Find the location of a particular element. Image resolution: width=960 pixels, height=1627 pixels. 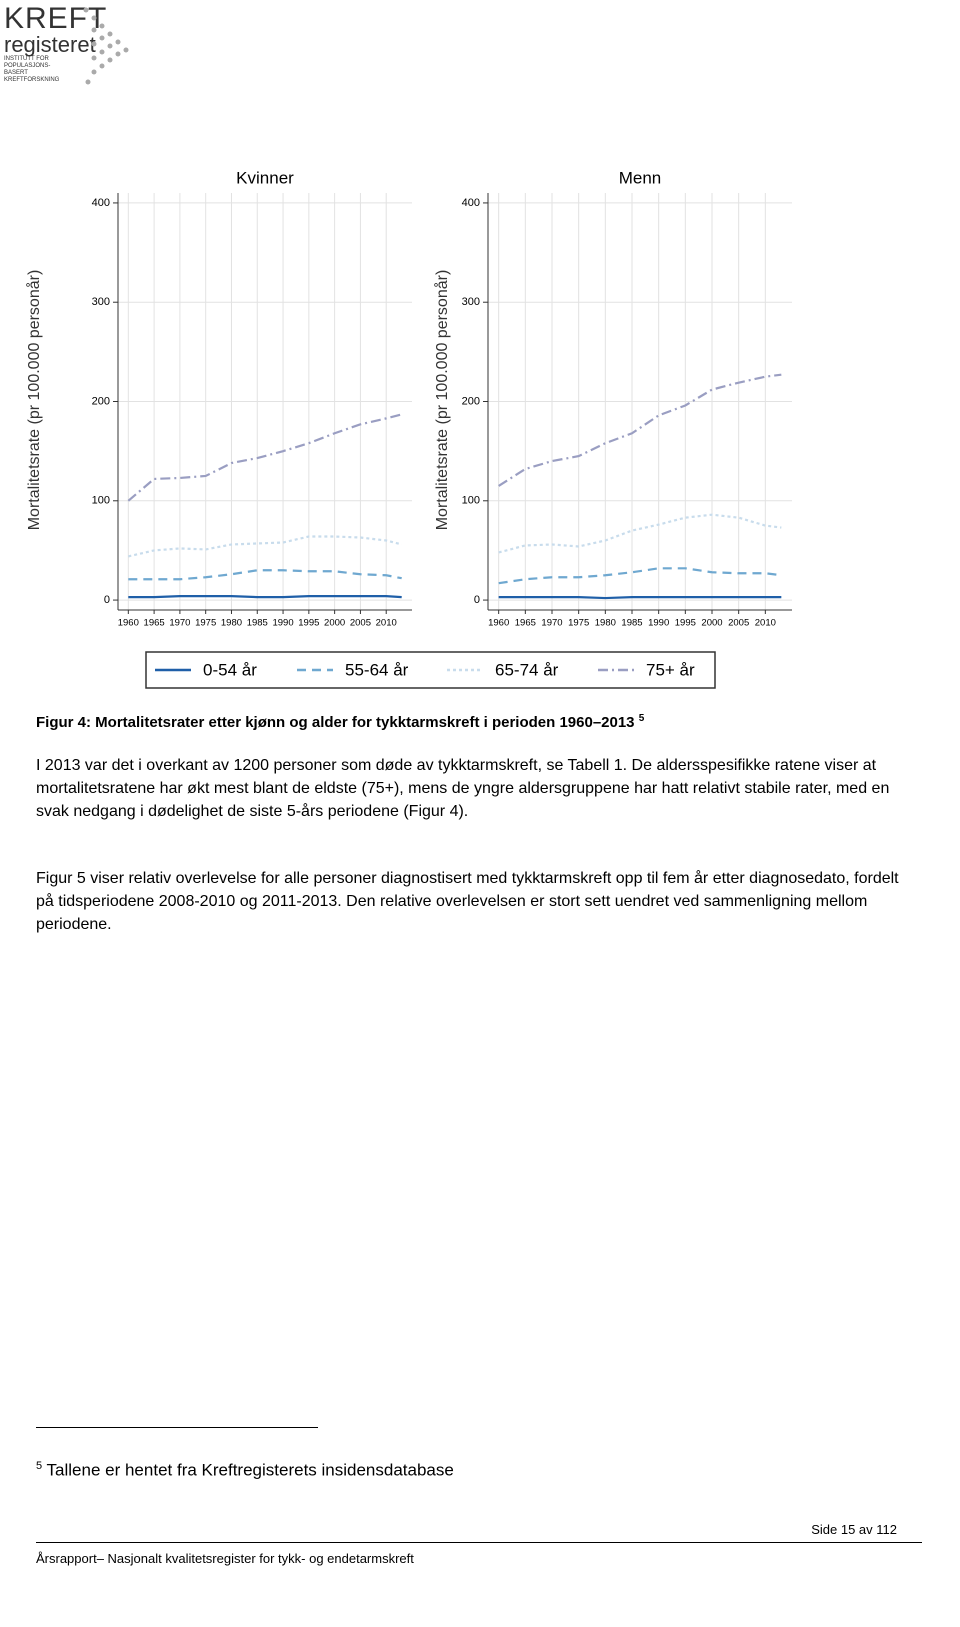

legend-label: 65-74 år is located at coordinates (527, 669).